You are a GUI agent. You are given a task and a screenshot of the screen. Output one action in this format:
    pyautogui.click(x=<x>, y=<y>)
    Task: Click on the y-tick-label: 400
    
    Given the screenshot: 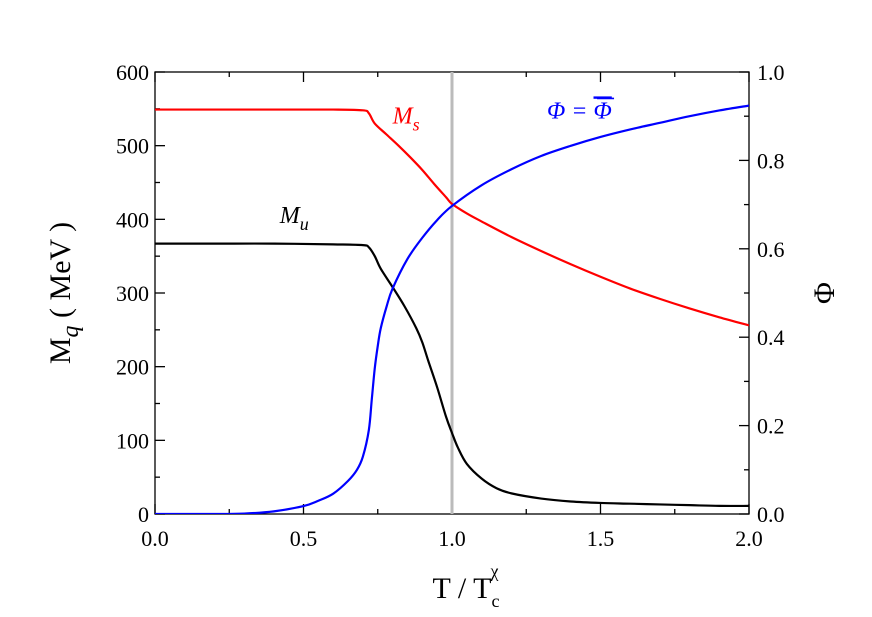 What is the action you would take?
    pyautogui.click(x=132, y=219)
    